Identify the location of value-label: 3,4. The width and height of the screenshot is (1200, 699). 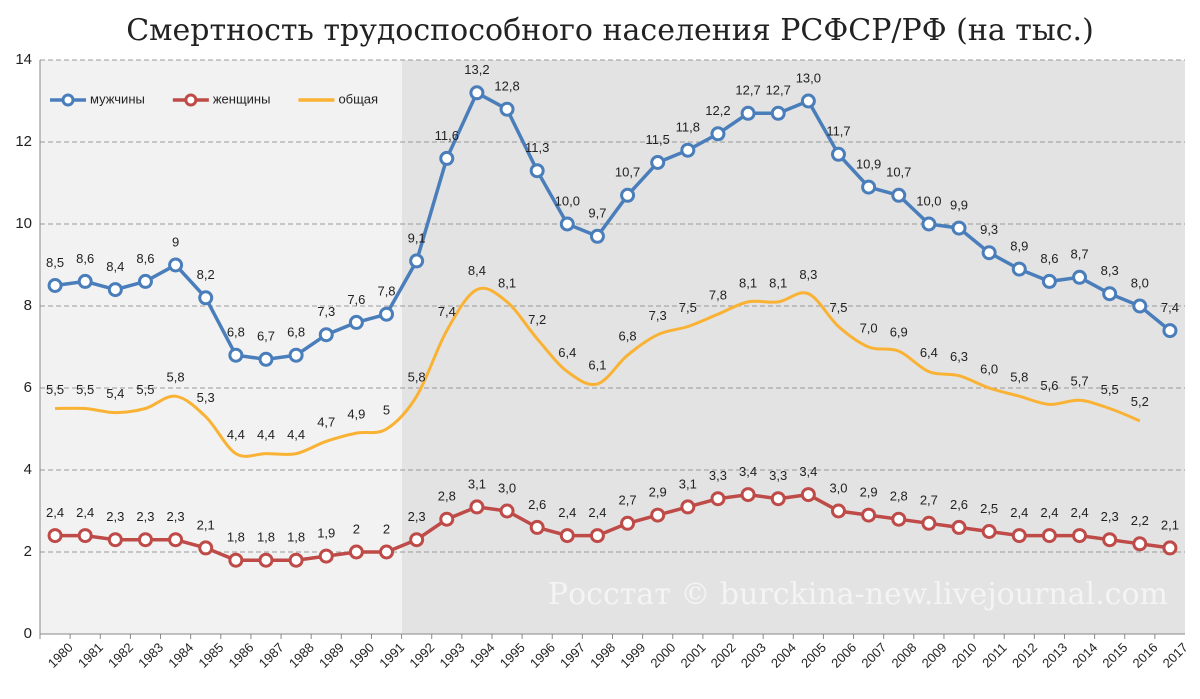
(748, 471).